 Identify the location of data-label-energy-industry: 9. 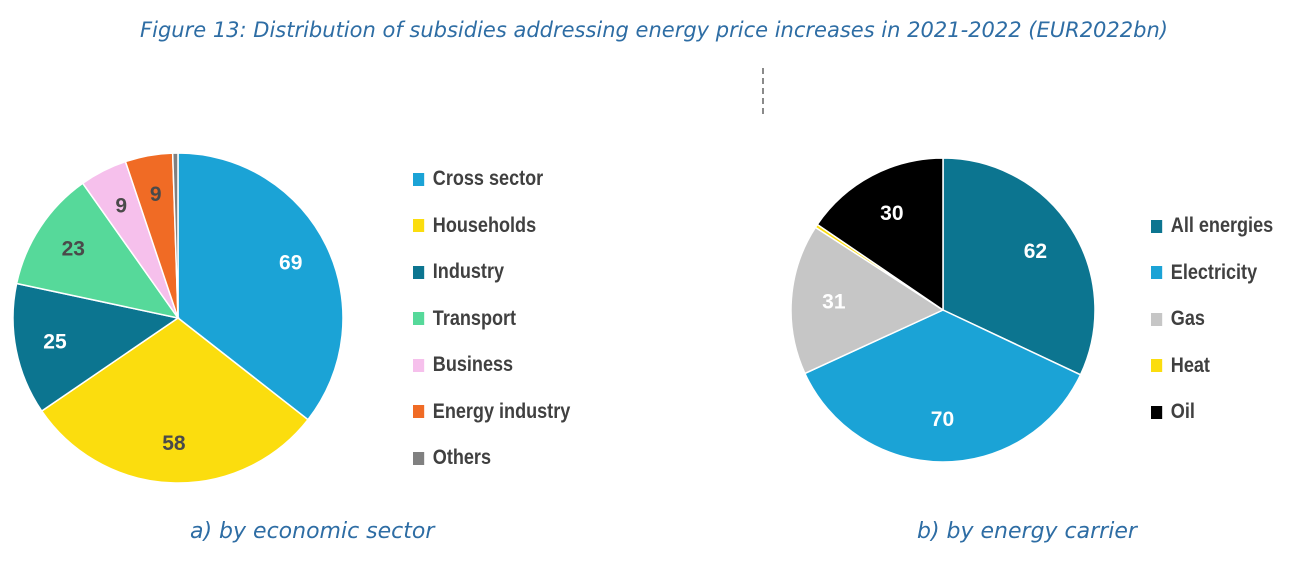
(156, 194).